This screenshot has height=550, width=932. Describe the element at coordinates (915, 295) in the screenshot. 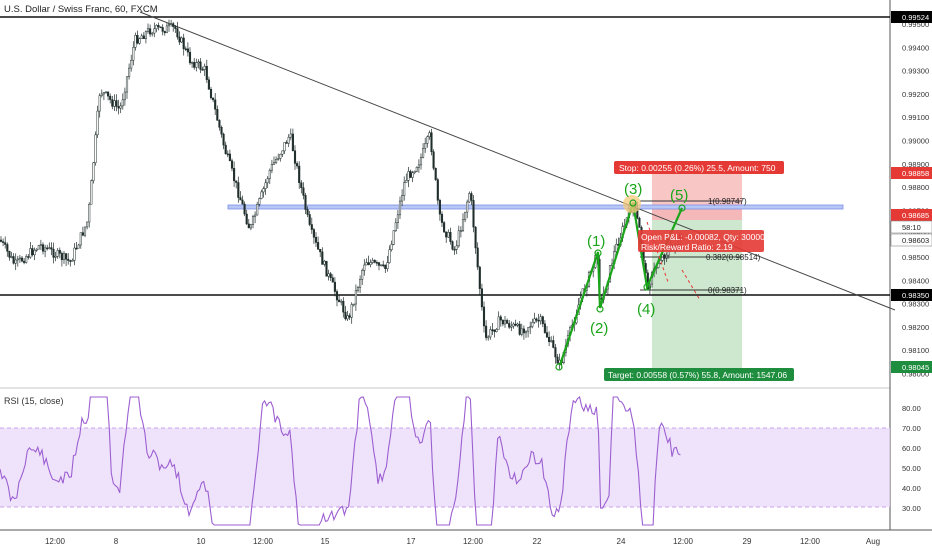

I see `price-tag-support-label: 0.98350` at that location.